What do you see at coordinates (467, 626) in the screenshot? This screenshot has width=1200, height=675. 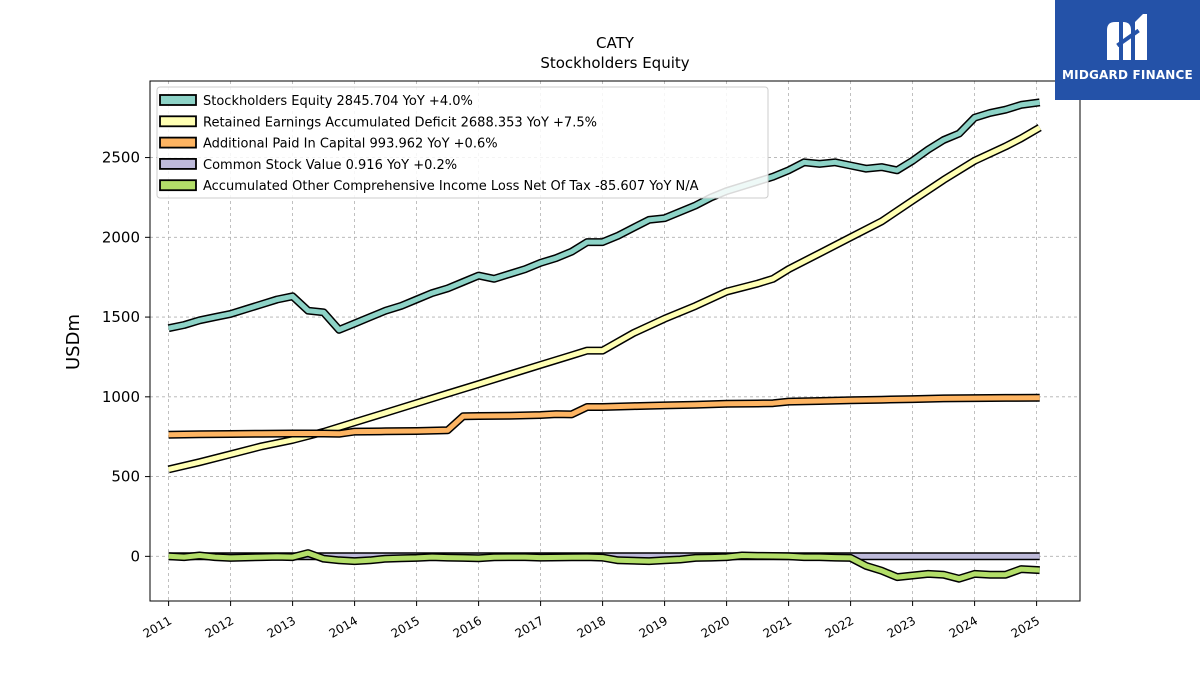 I see `x-tick-label: 2016` at bounding box center [467, 626].